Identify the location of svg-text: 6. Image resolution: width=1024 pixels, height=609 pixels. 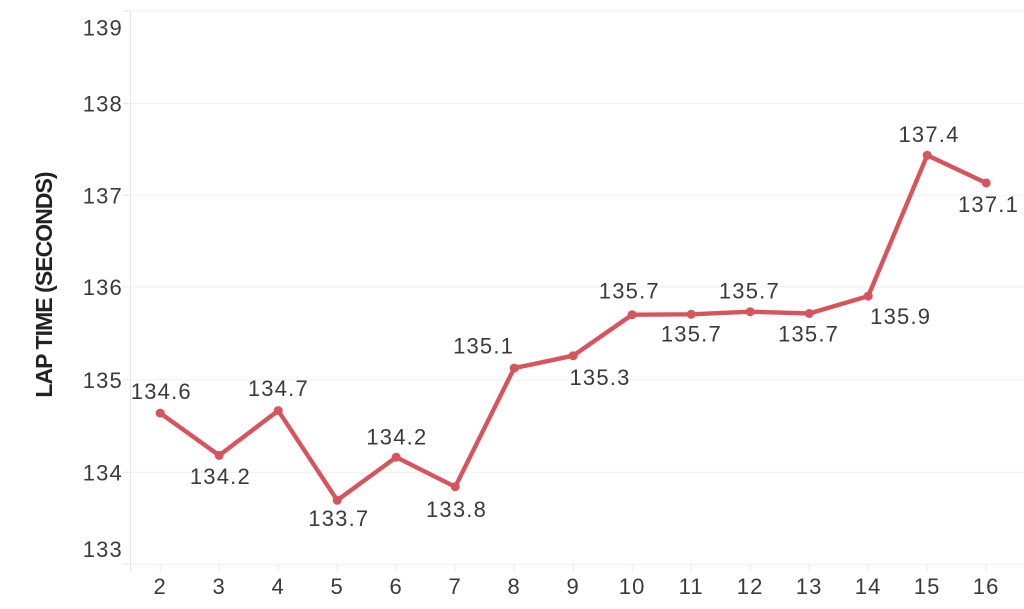
(395, 586).